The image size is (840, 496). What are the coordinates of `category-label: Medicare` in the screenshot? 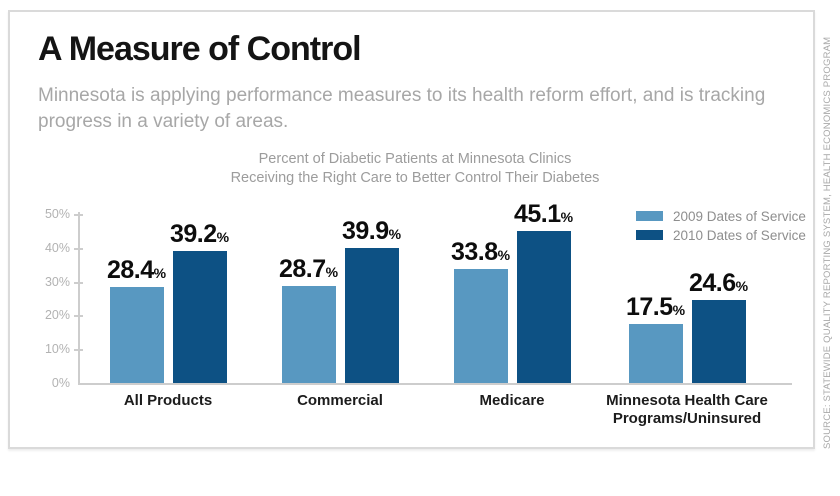 It's located at (512, 400).